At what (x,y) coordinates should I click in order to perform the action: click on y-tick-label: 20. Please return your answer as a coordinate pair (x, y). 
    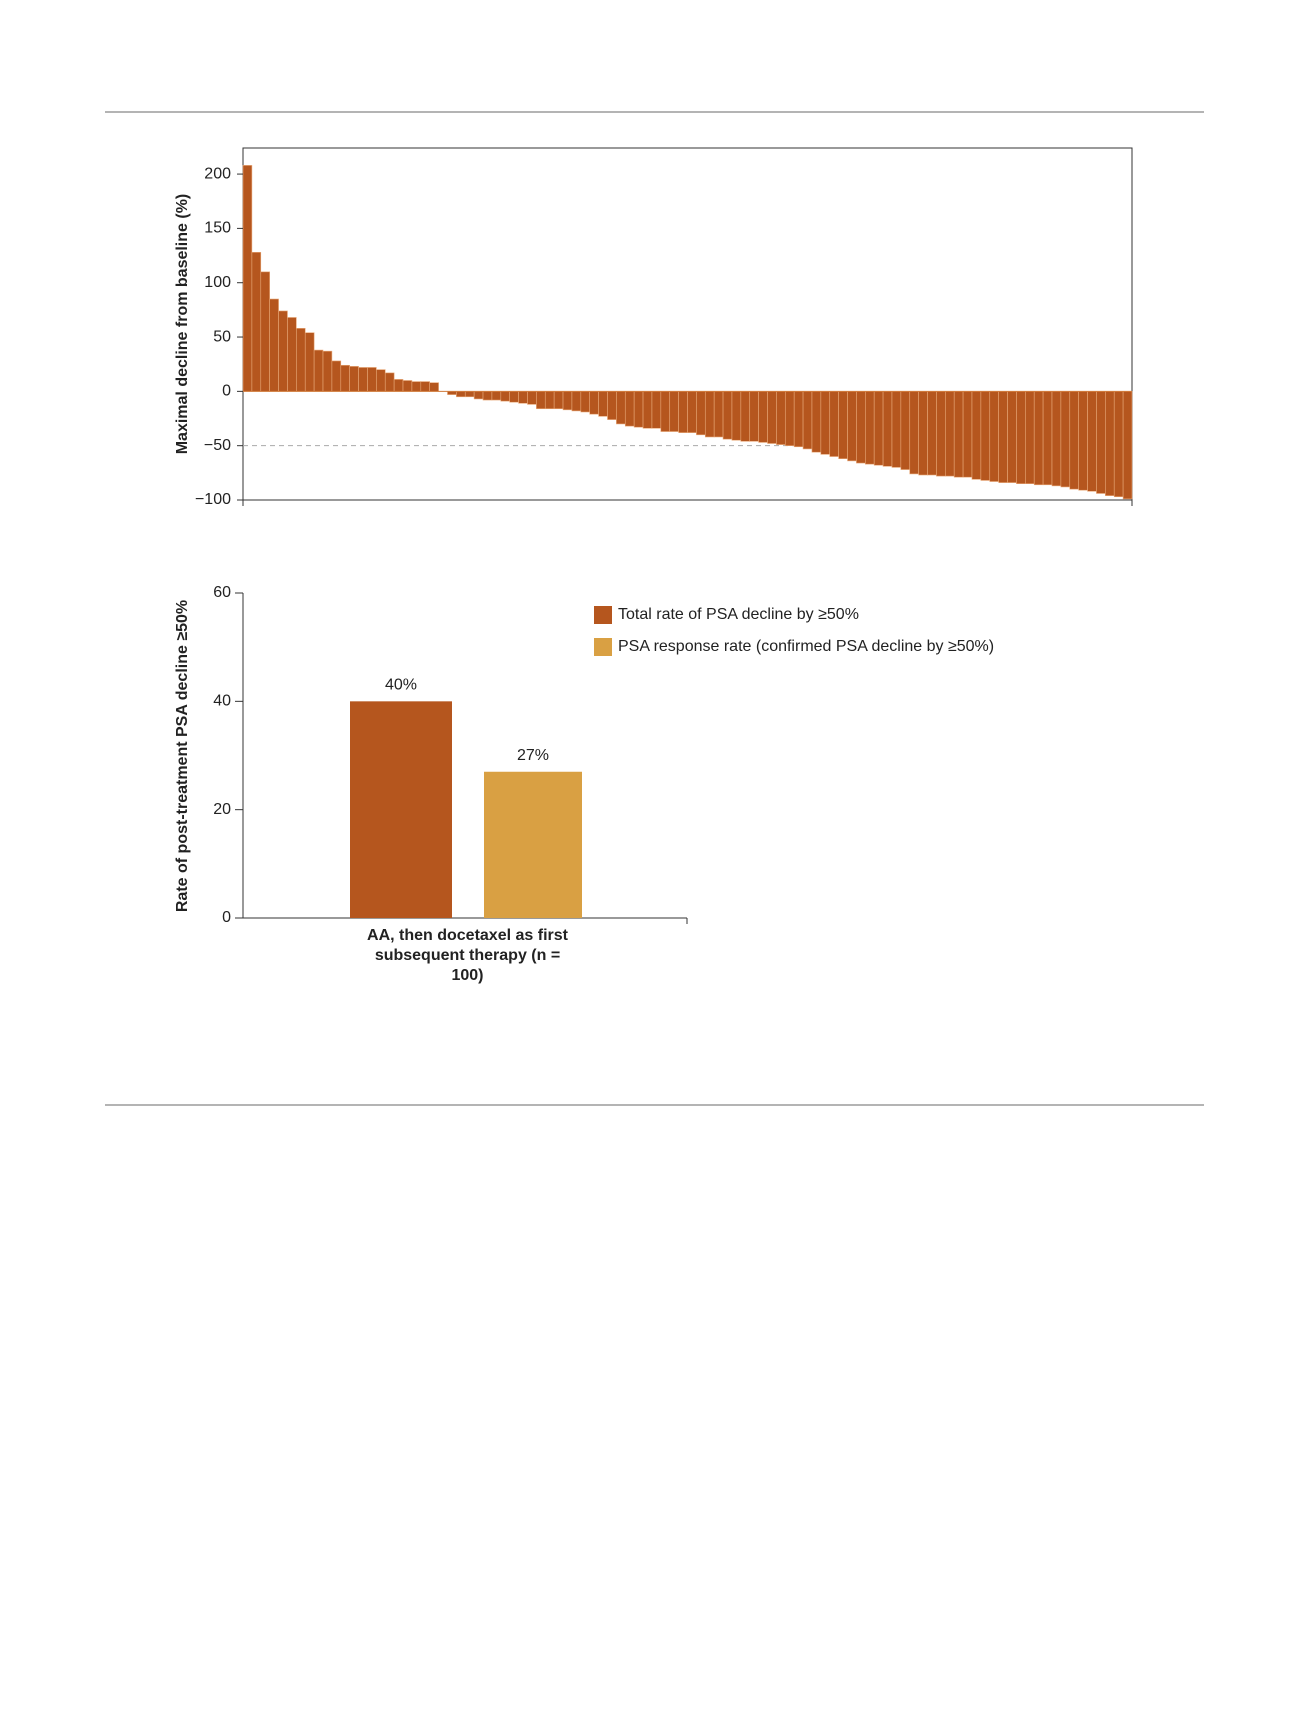
    Looking at the image, I should click on (222, 809).